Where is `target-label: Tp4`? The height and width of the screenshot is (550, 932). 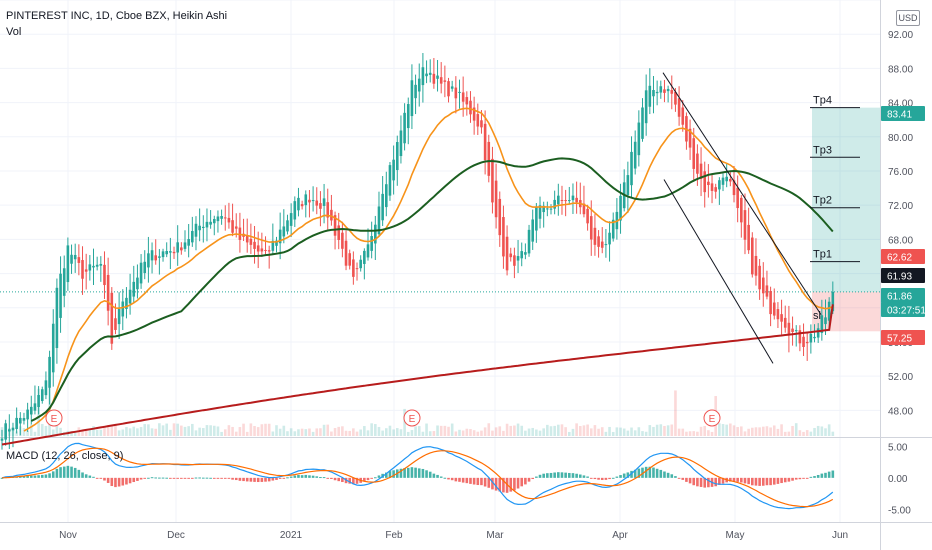
target-label: Tp4 is located at coordinates (822, 101).